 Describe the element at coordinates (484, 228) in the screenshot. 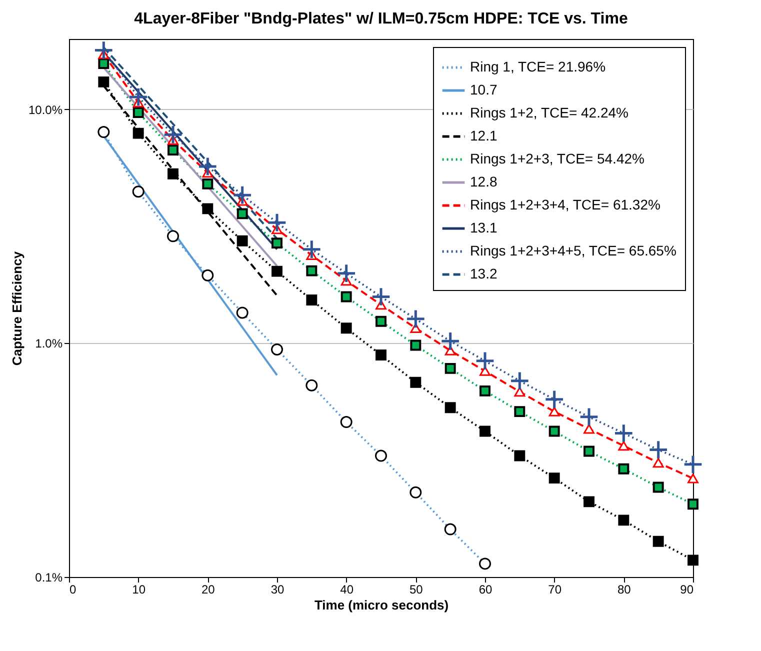

I see `legend-label: 13.1` at that location.